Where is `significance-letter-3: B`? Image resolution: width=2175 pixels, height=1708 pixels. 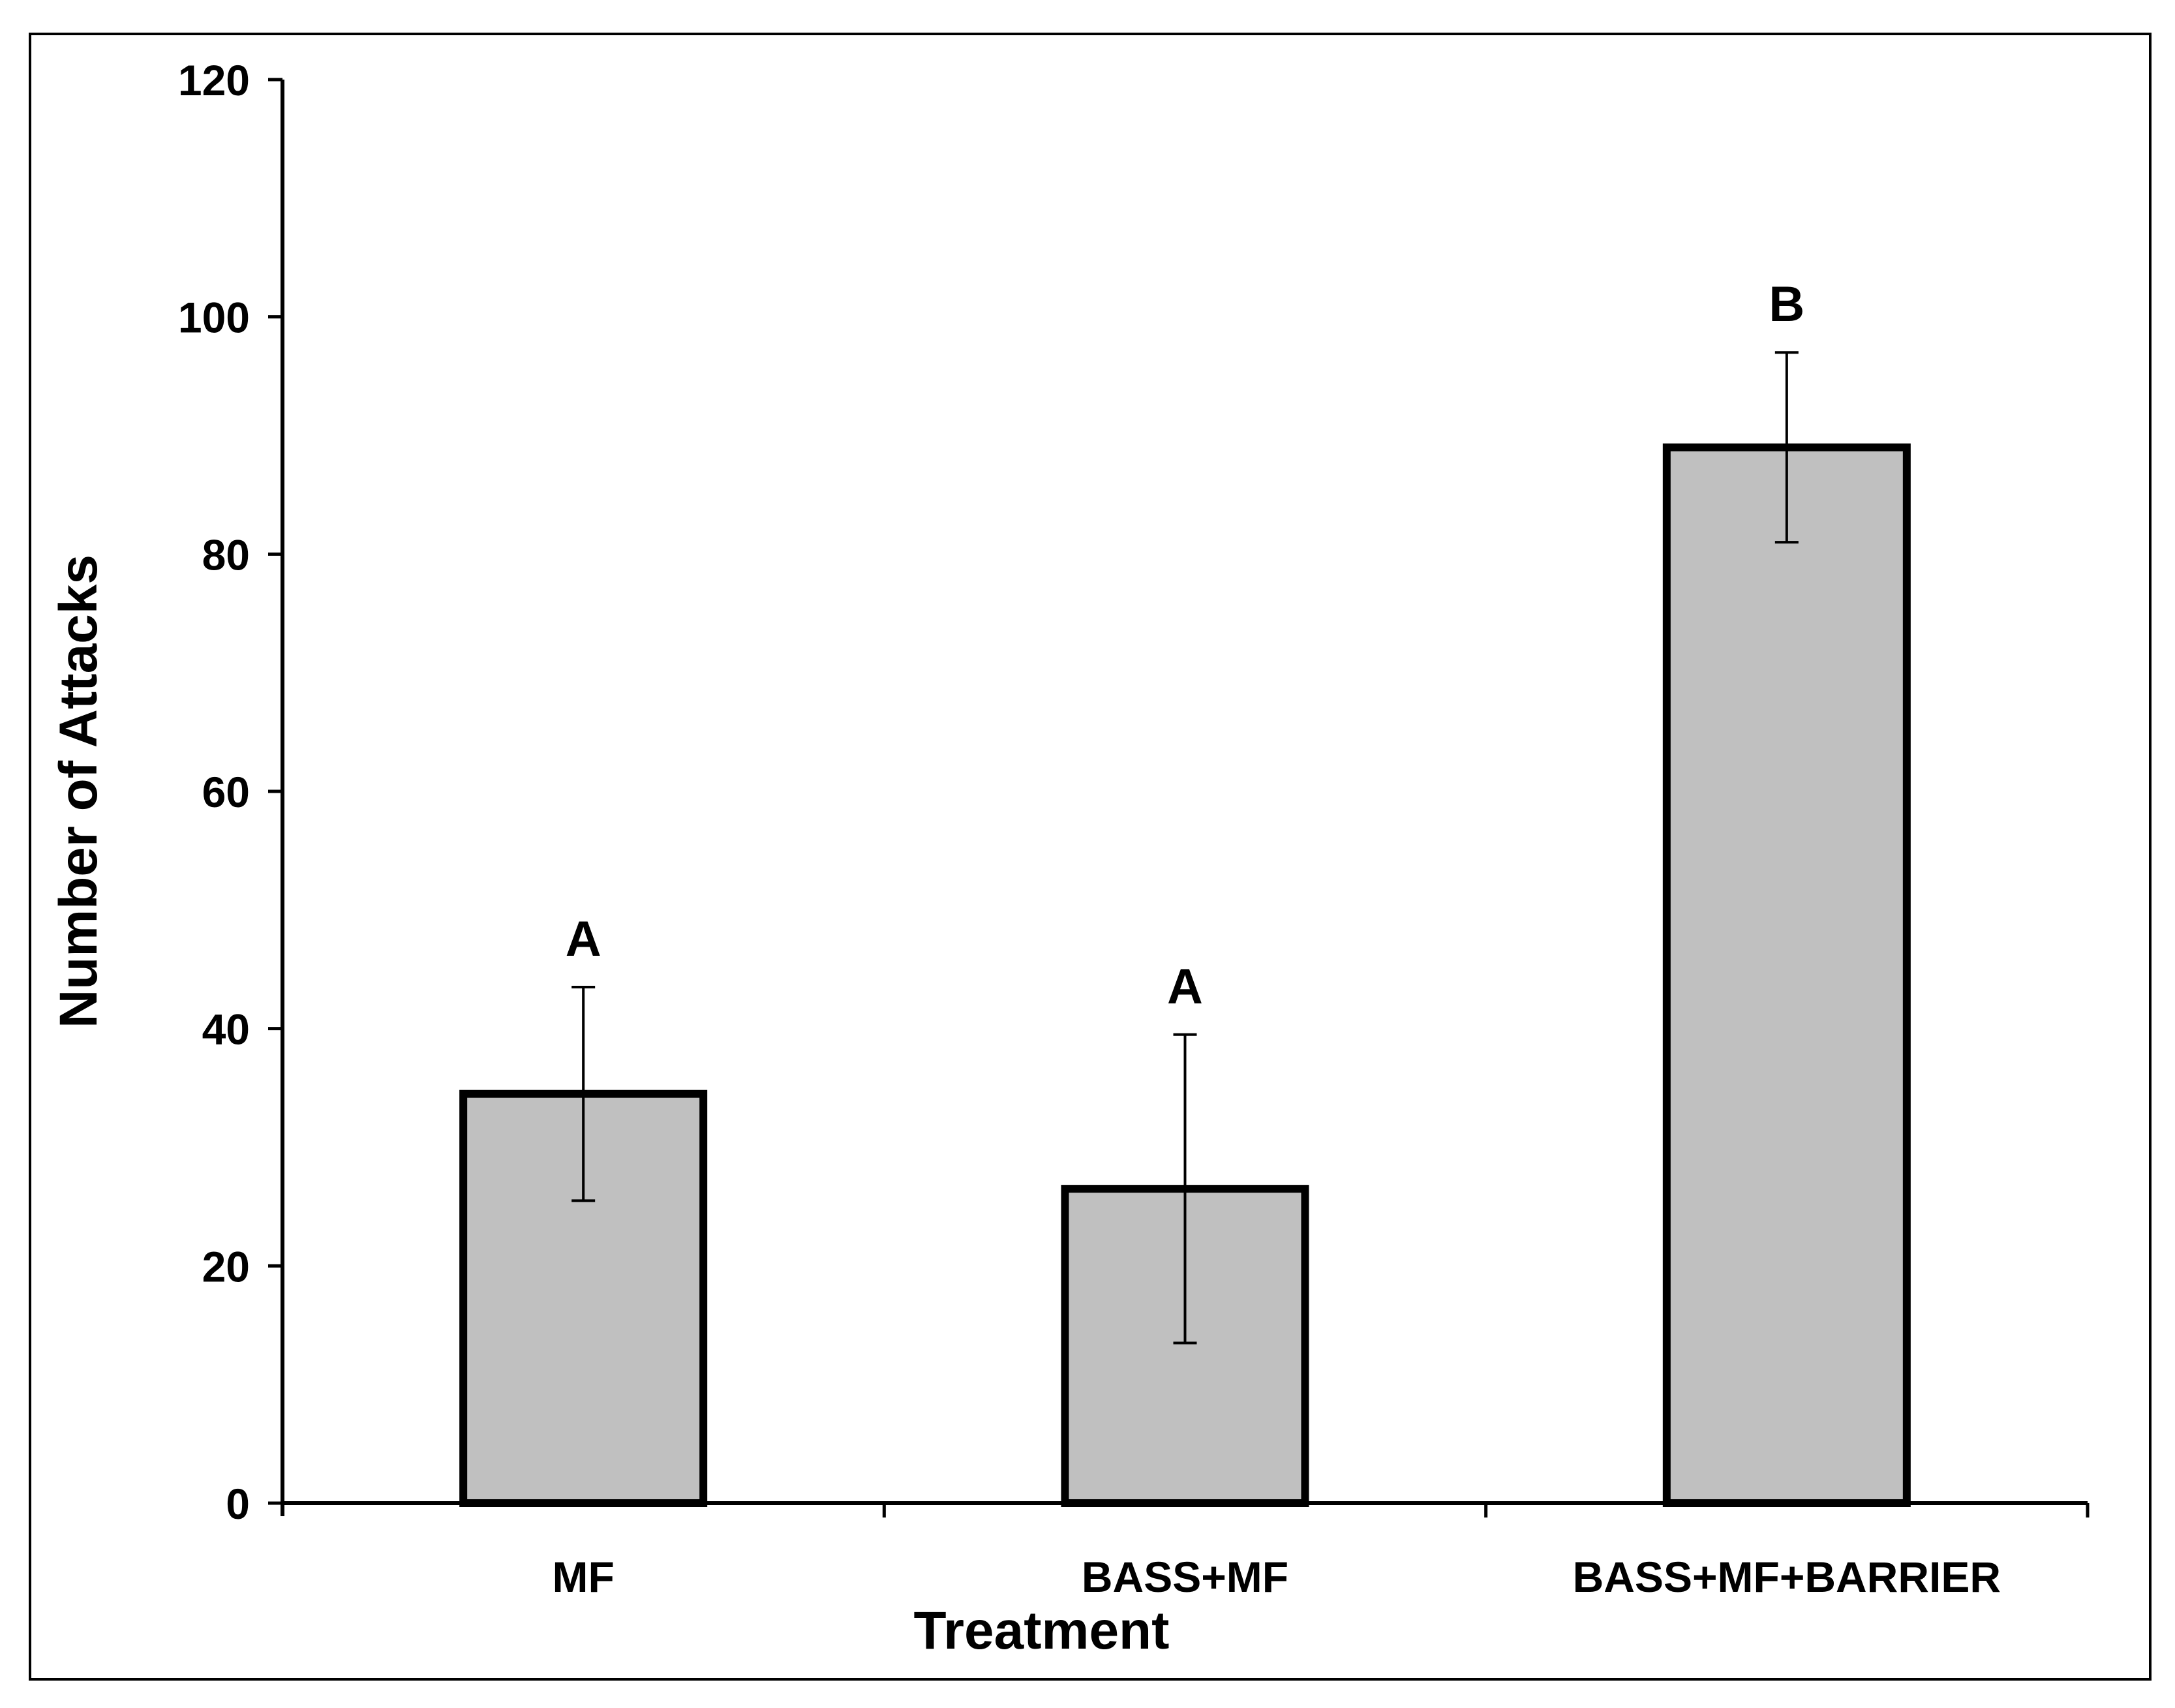
significance-letter-3: B is located at coordinates (1786, 305).